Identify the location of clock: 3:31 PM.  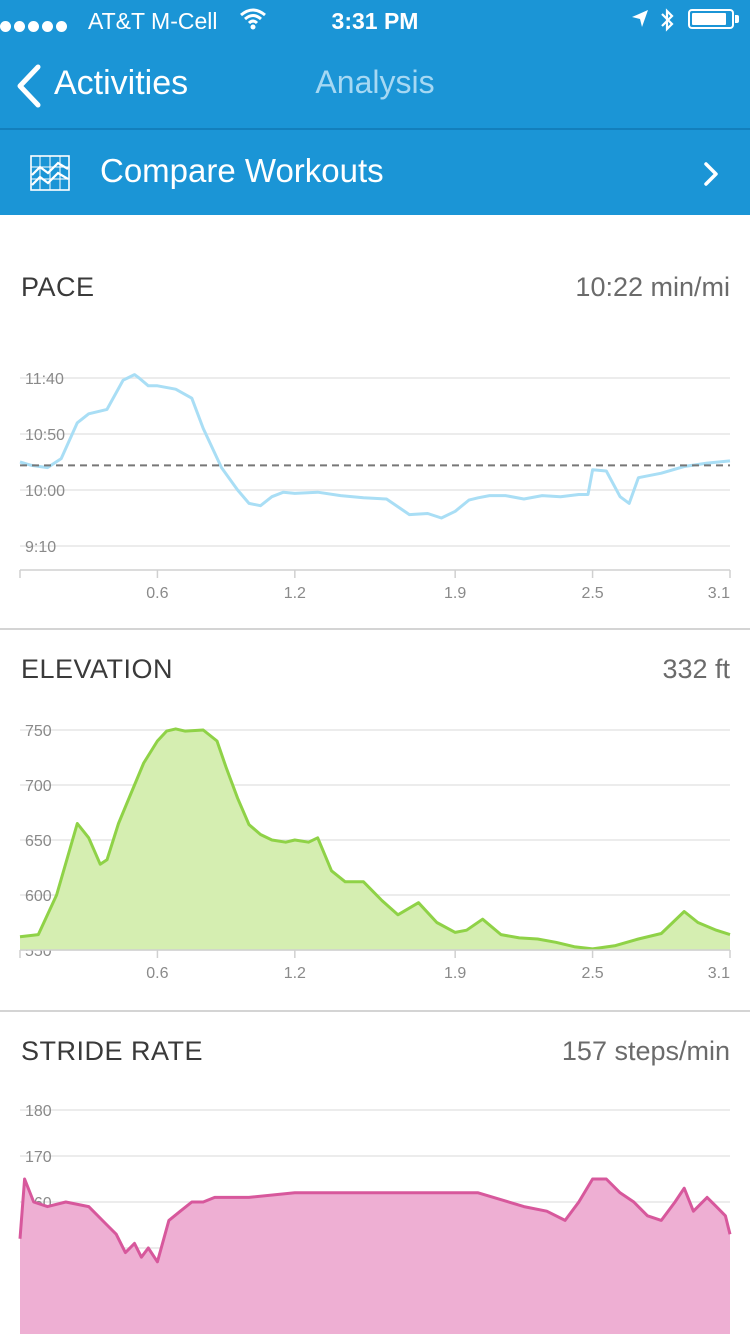
(375, 21).